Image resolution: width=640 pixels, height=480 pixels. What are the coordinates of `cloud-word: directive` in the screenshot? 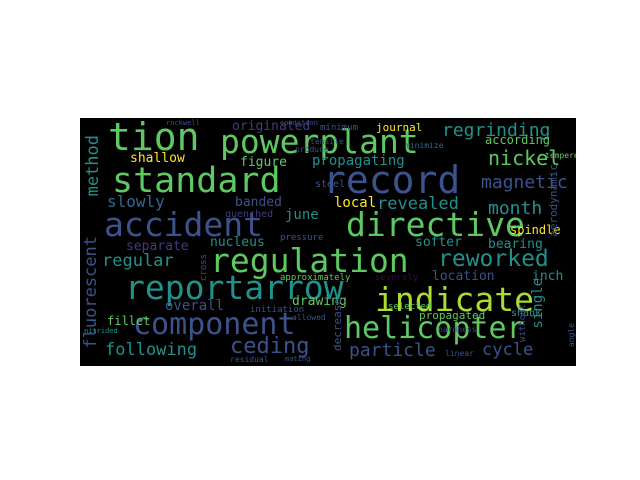 It's located at (435, 224).